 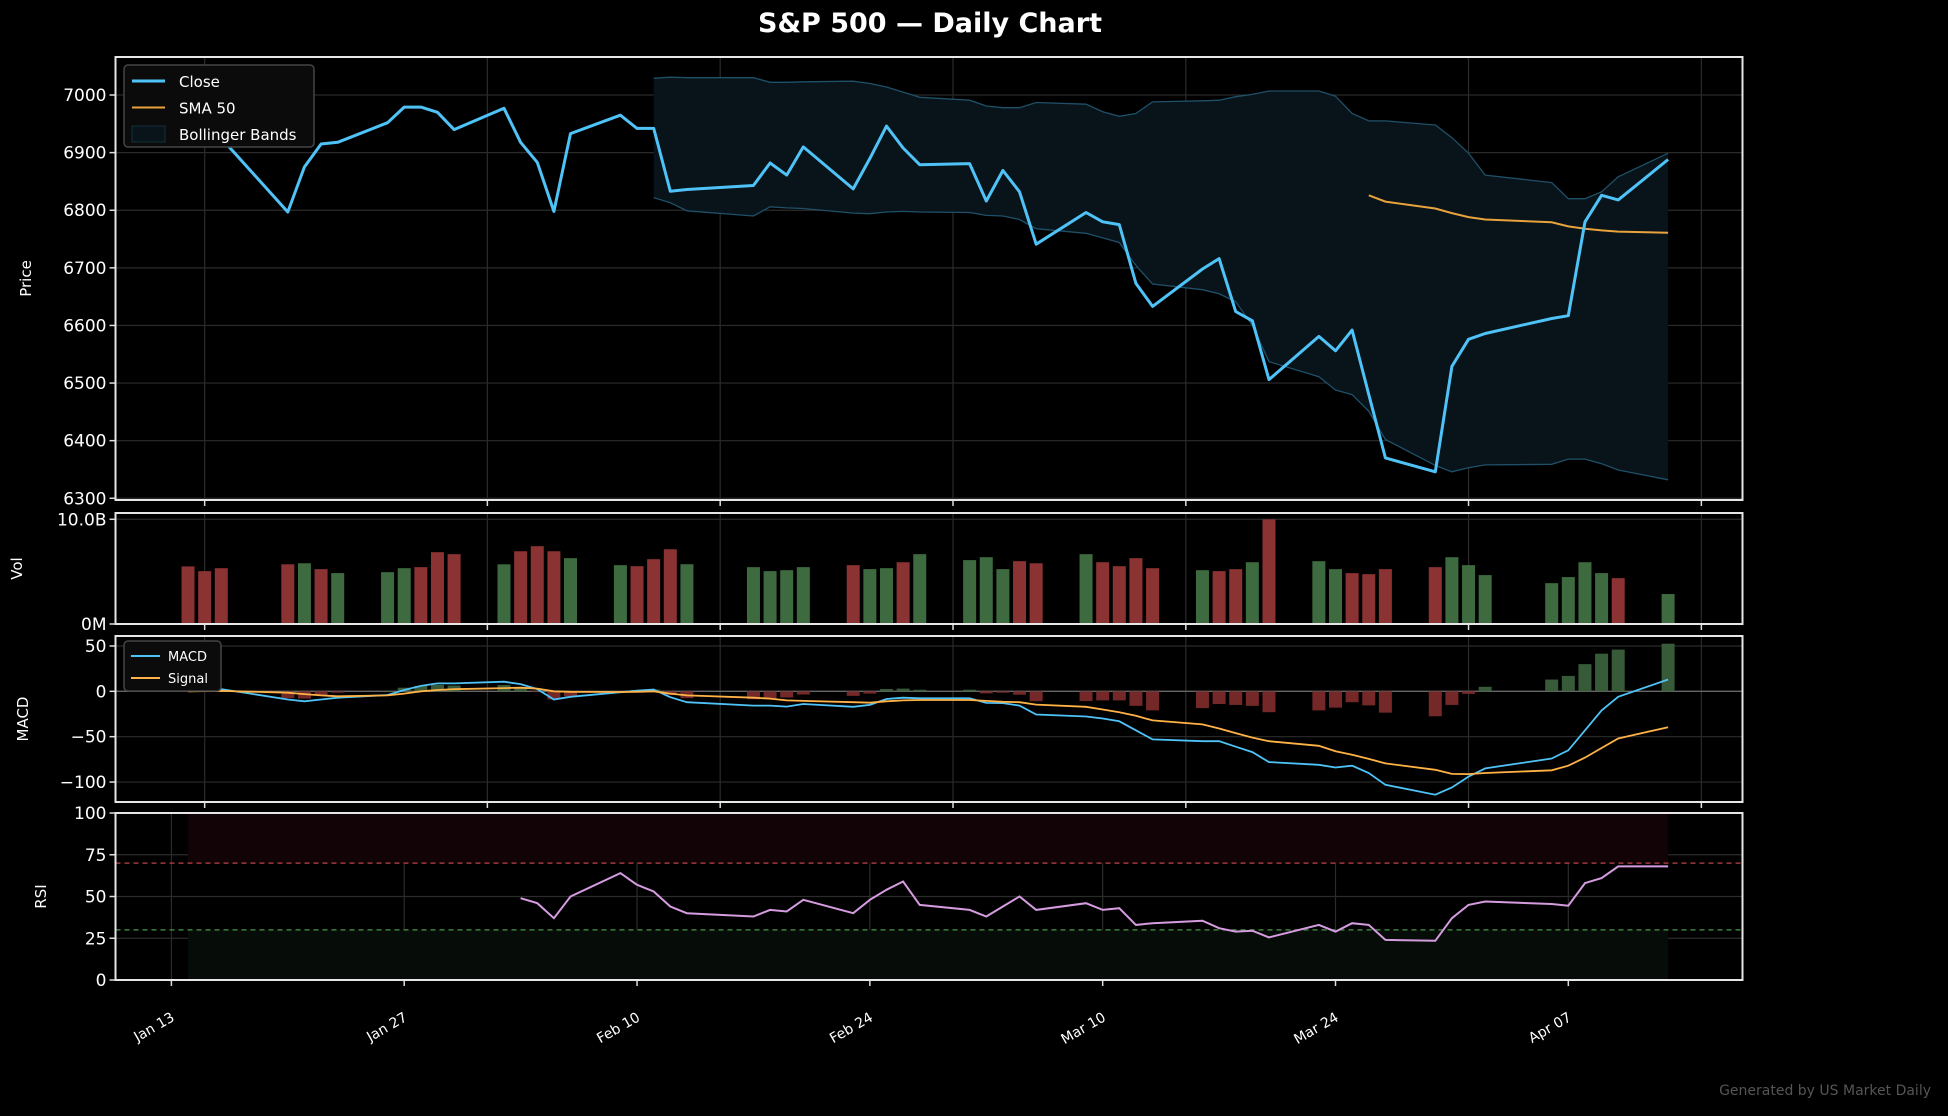 What do you see at coordinates (84, 269) in the screenshot?
I see `y-tick-label: 6700` at bounding box center [84, 269].